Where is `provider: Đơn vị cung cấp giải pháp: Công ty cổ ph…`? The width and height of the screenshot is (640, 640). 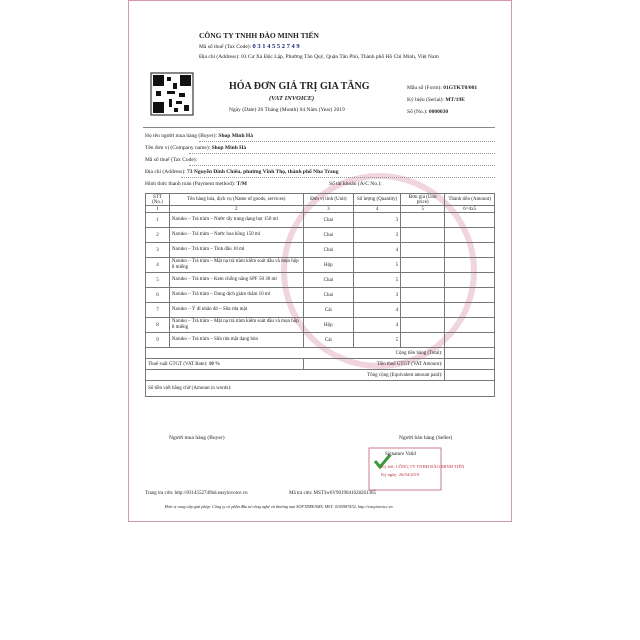
provider: Đơn vị cung cấp giải pháp: Công ty cổ ph… is located at coordinates (279, 506).